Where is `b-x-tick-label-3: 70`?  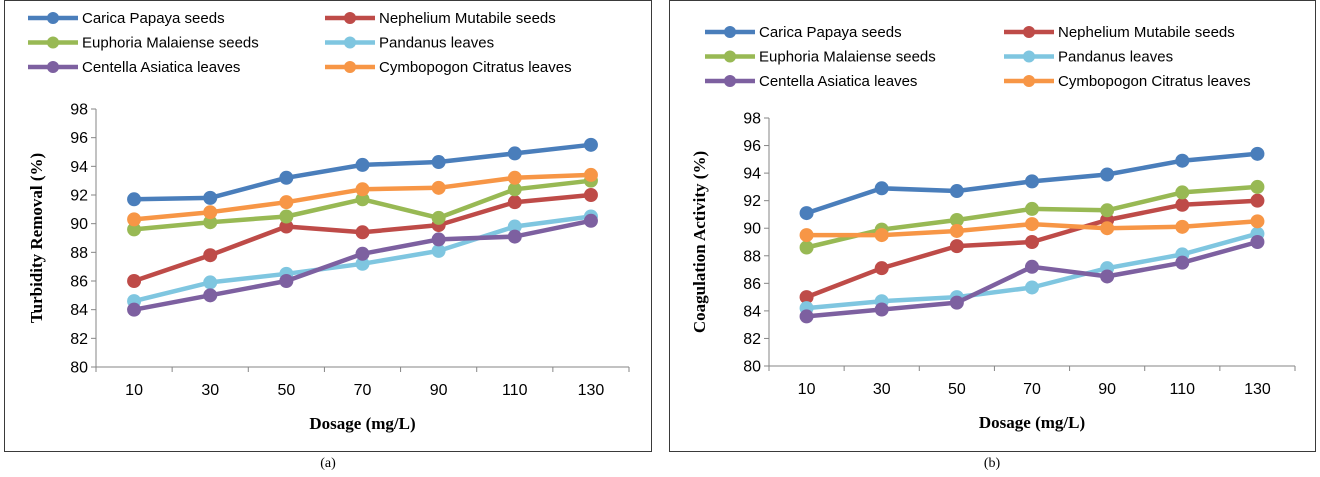
b-x-tick-label-3: 70 is located at coordinates (1032, 389).